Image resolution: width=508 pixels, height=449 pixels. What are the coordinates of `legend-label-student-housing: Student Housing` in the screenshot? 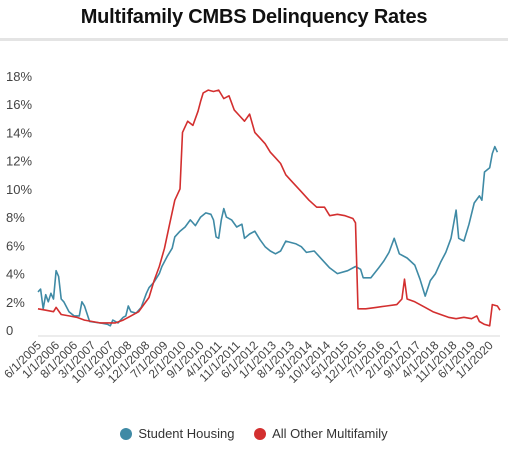 It's located at (186, 433).